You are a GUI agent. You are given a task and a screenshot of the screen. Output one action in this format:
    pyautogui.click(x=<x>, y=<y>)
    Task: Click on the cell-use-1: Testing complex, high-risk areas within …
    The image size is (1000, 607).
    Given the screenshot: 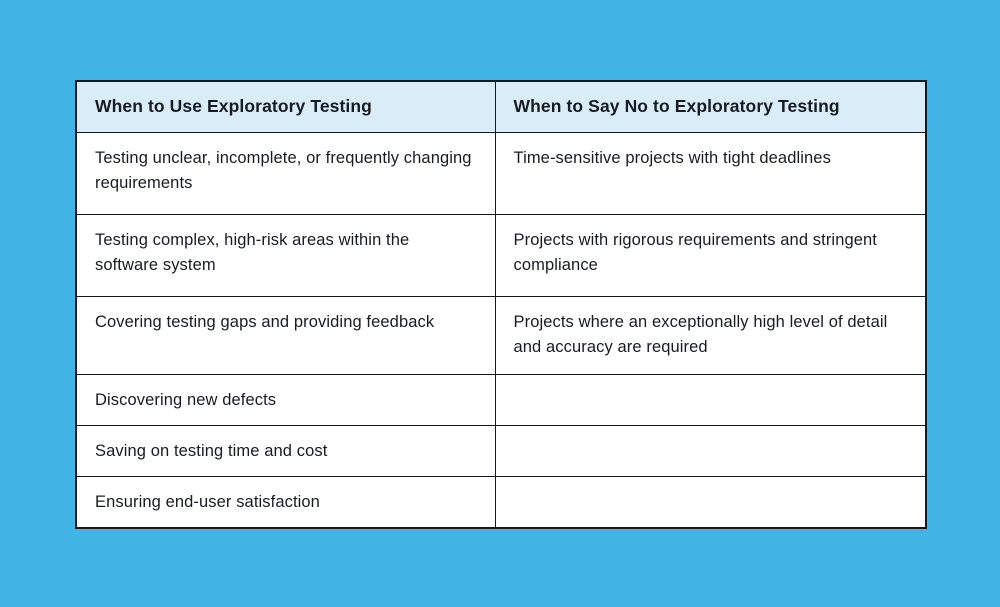 What is the action you would take?
    pyautogui.click(x=285, y=255)
    